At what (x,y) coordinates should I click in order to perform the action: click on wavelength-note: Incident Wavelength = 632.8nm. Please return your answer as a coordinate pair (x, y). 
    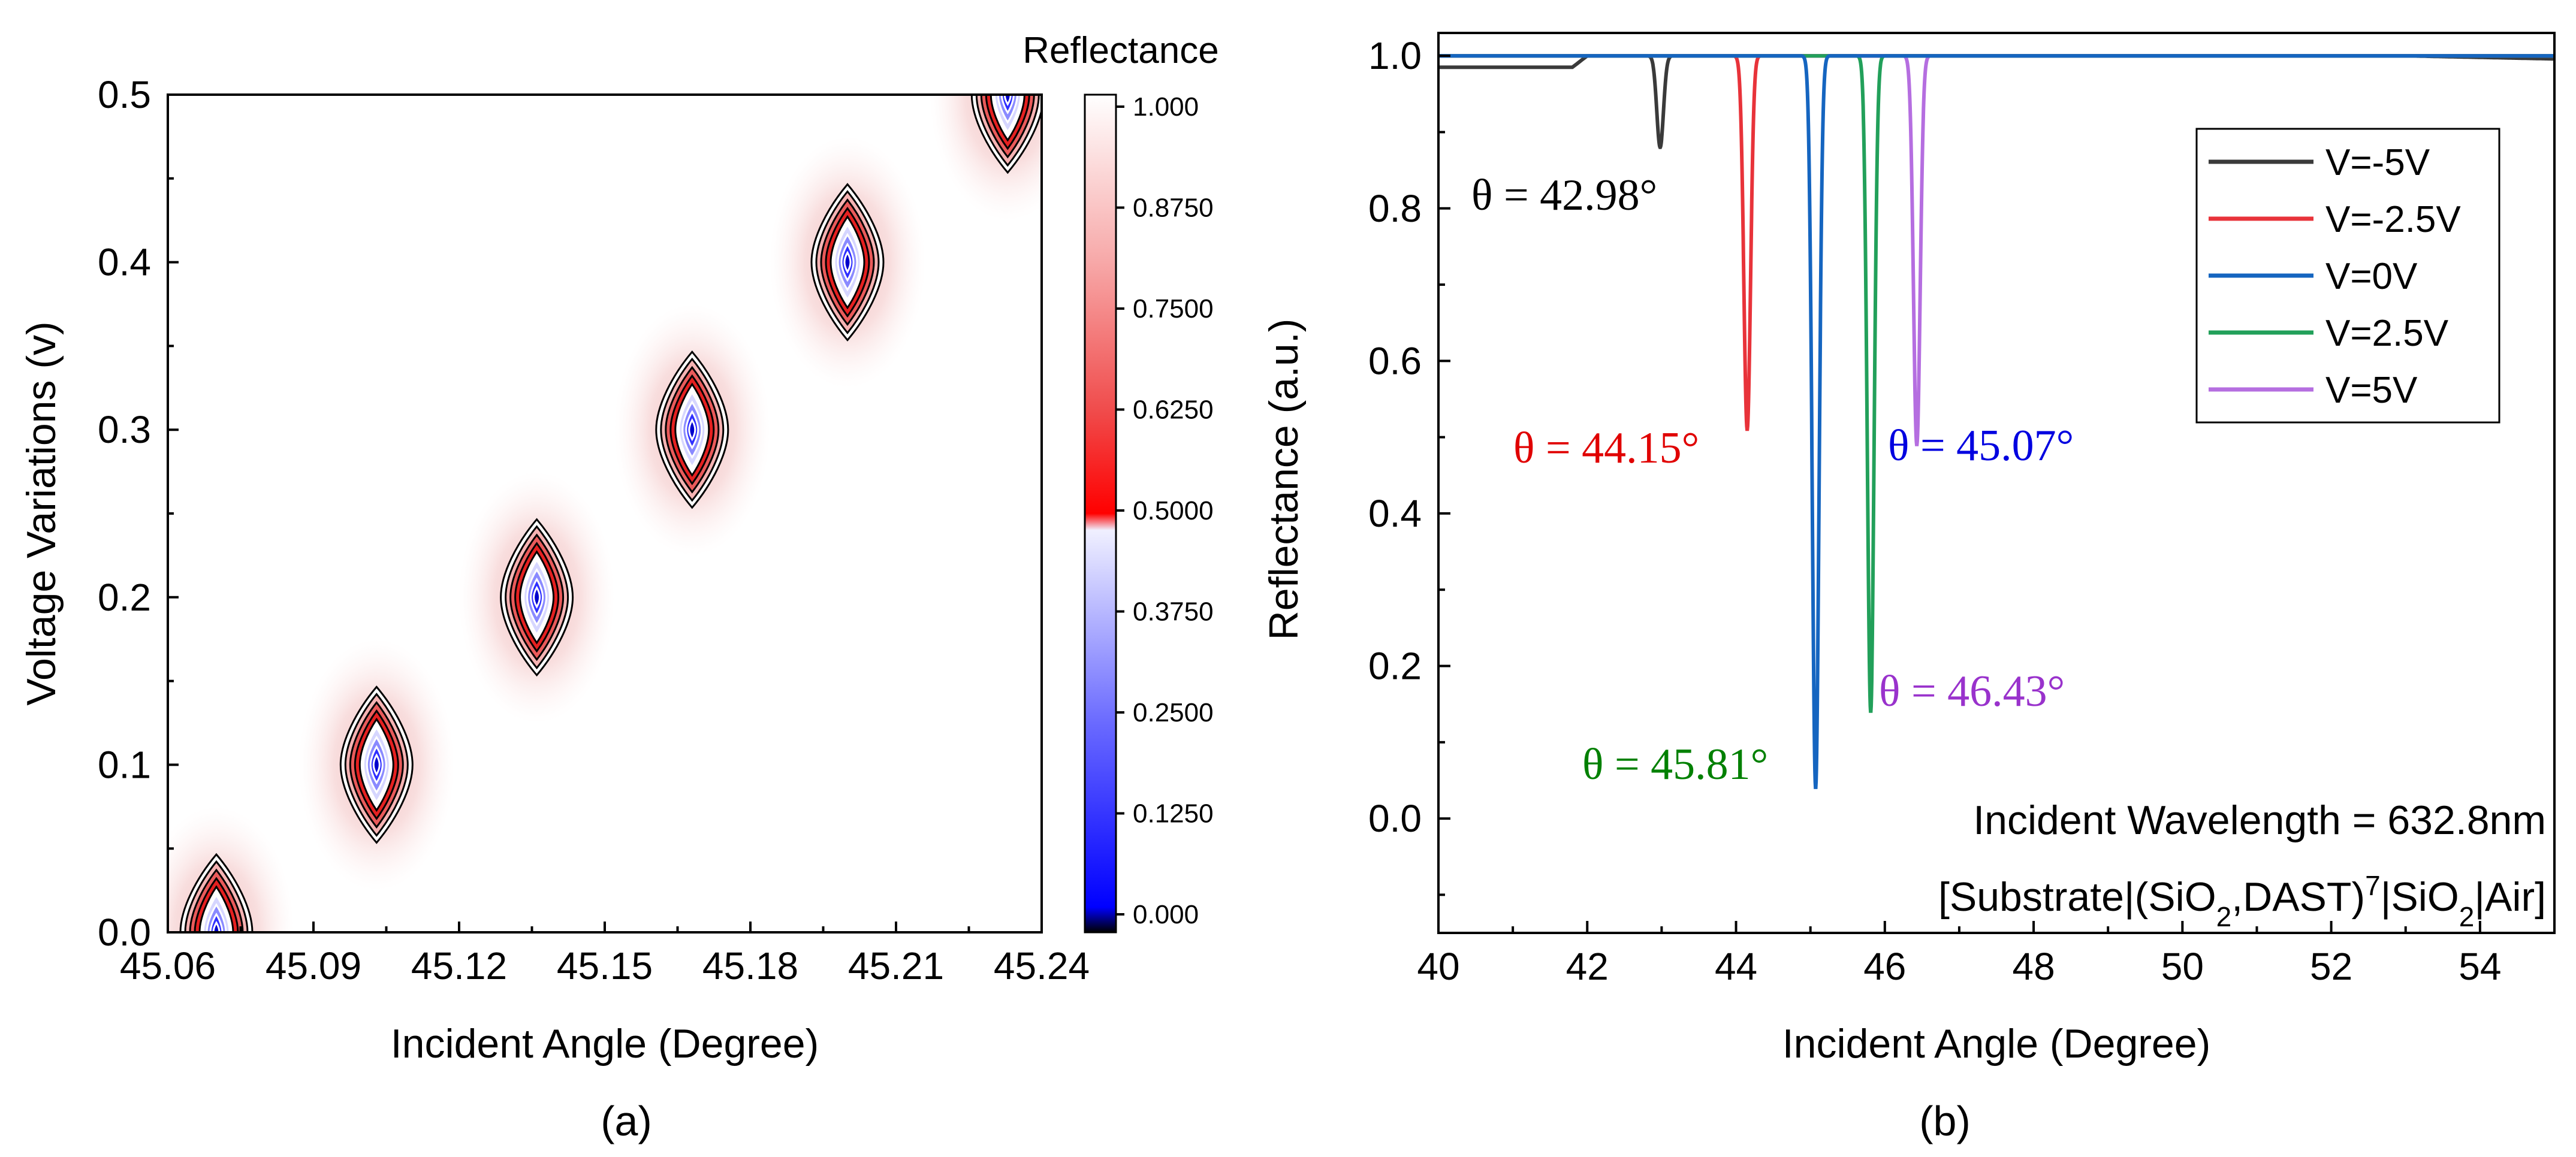
    Looking at the image, I should click on (2259, 820).